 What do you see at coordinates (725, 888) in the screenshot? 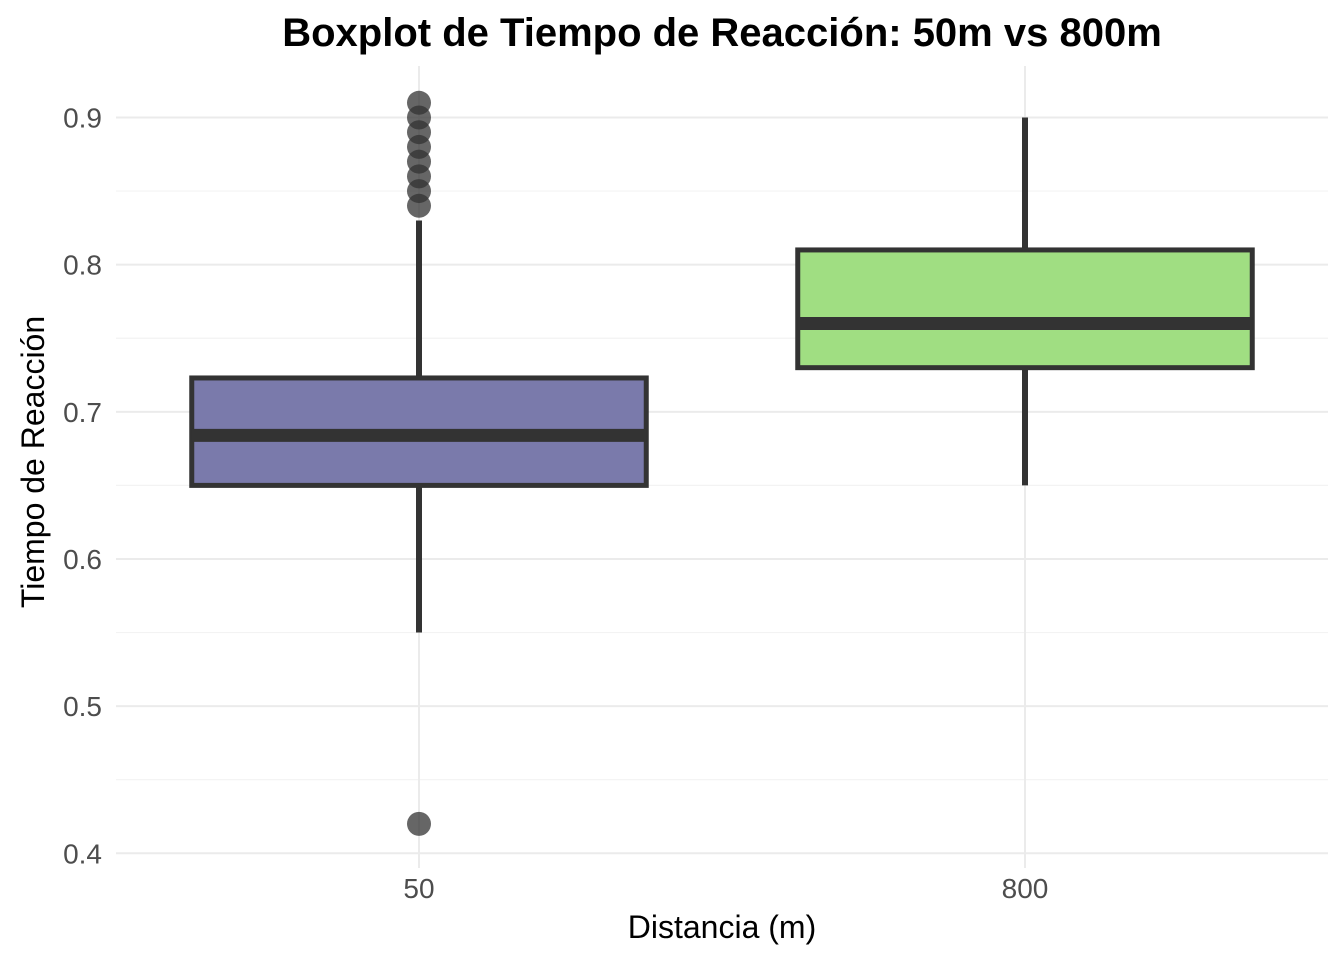
I see `x-axis-ticks: 50 800` at bounding box center [725, 888].